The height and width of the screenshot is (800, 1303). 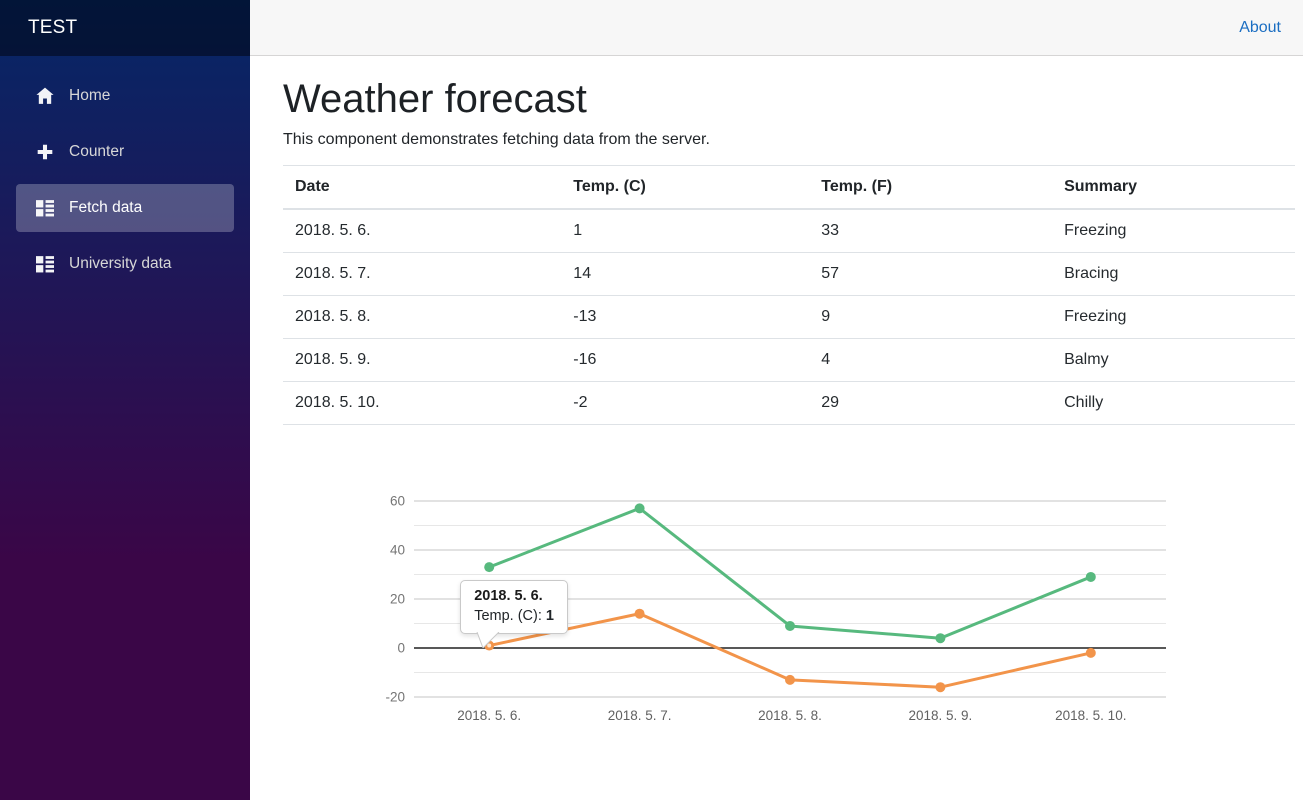 I want to click on home-icon, so click(x=45, y=96).